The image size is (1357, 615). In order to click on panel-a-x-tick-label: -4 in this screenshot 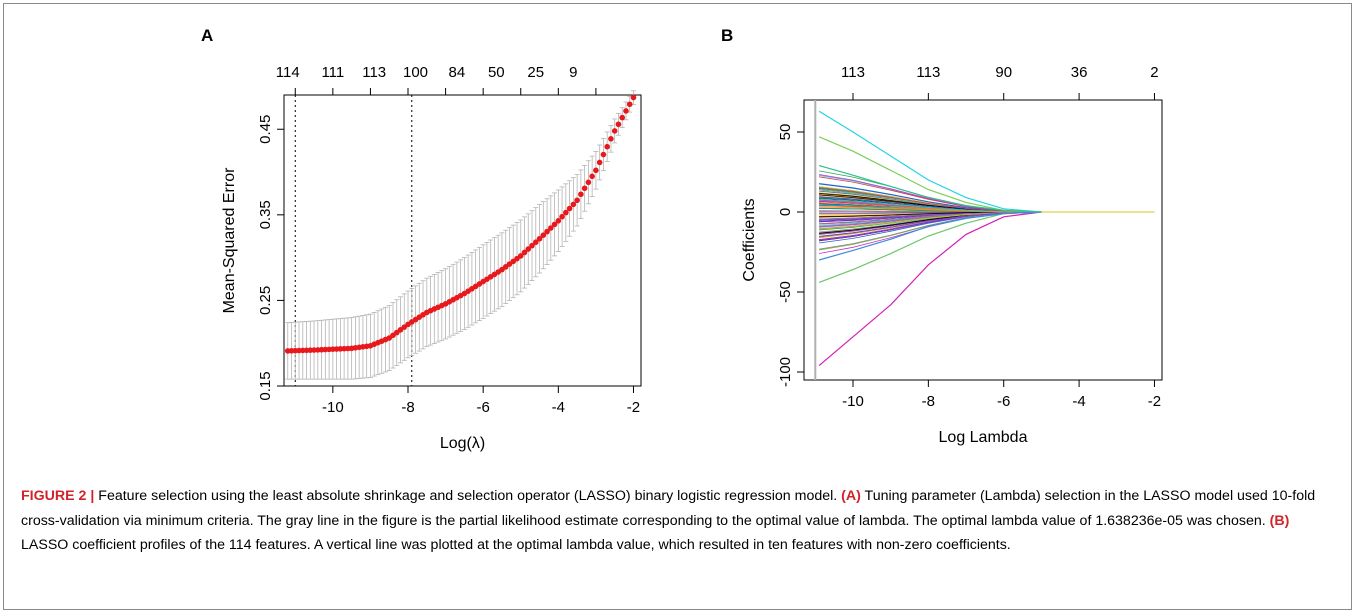, I will do `click(558, 407)`.